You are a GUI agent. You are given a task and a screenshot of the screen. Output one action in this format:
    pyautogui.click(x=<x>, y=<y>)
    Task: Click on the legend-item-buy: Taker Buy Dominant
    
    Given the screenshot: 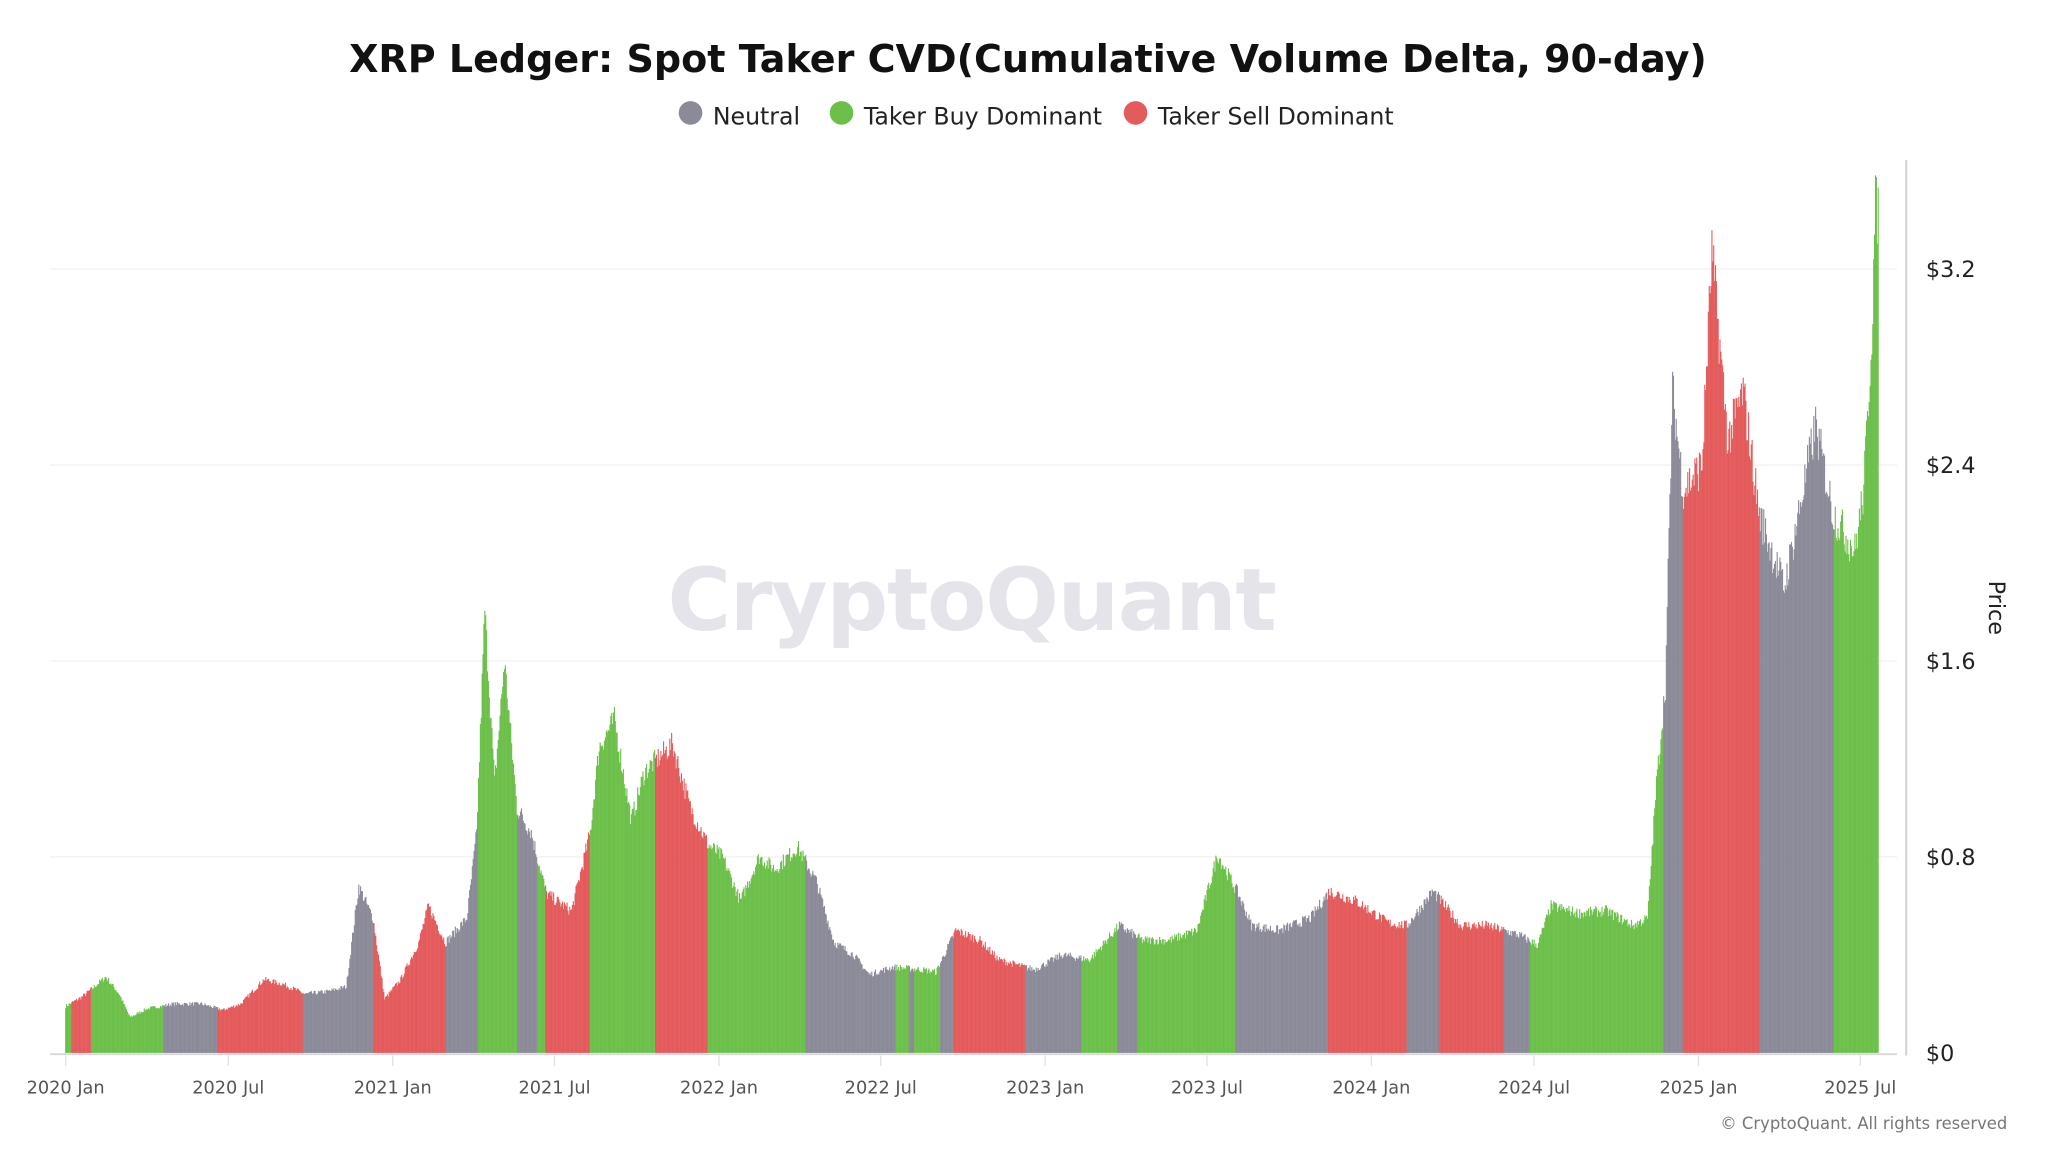 What is the action you would take?
    pyautogui.click(x=965, y=116)
    